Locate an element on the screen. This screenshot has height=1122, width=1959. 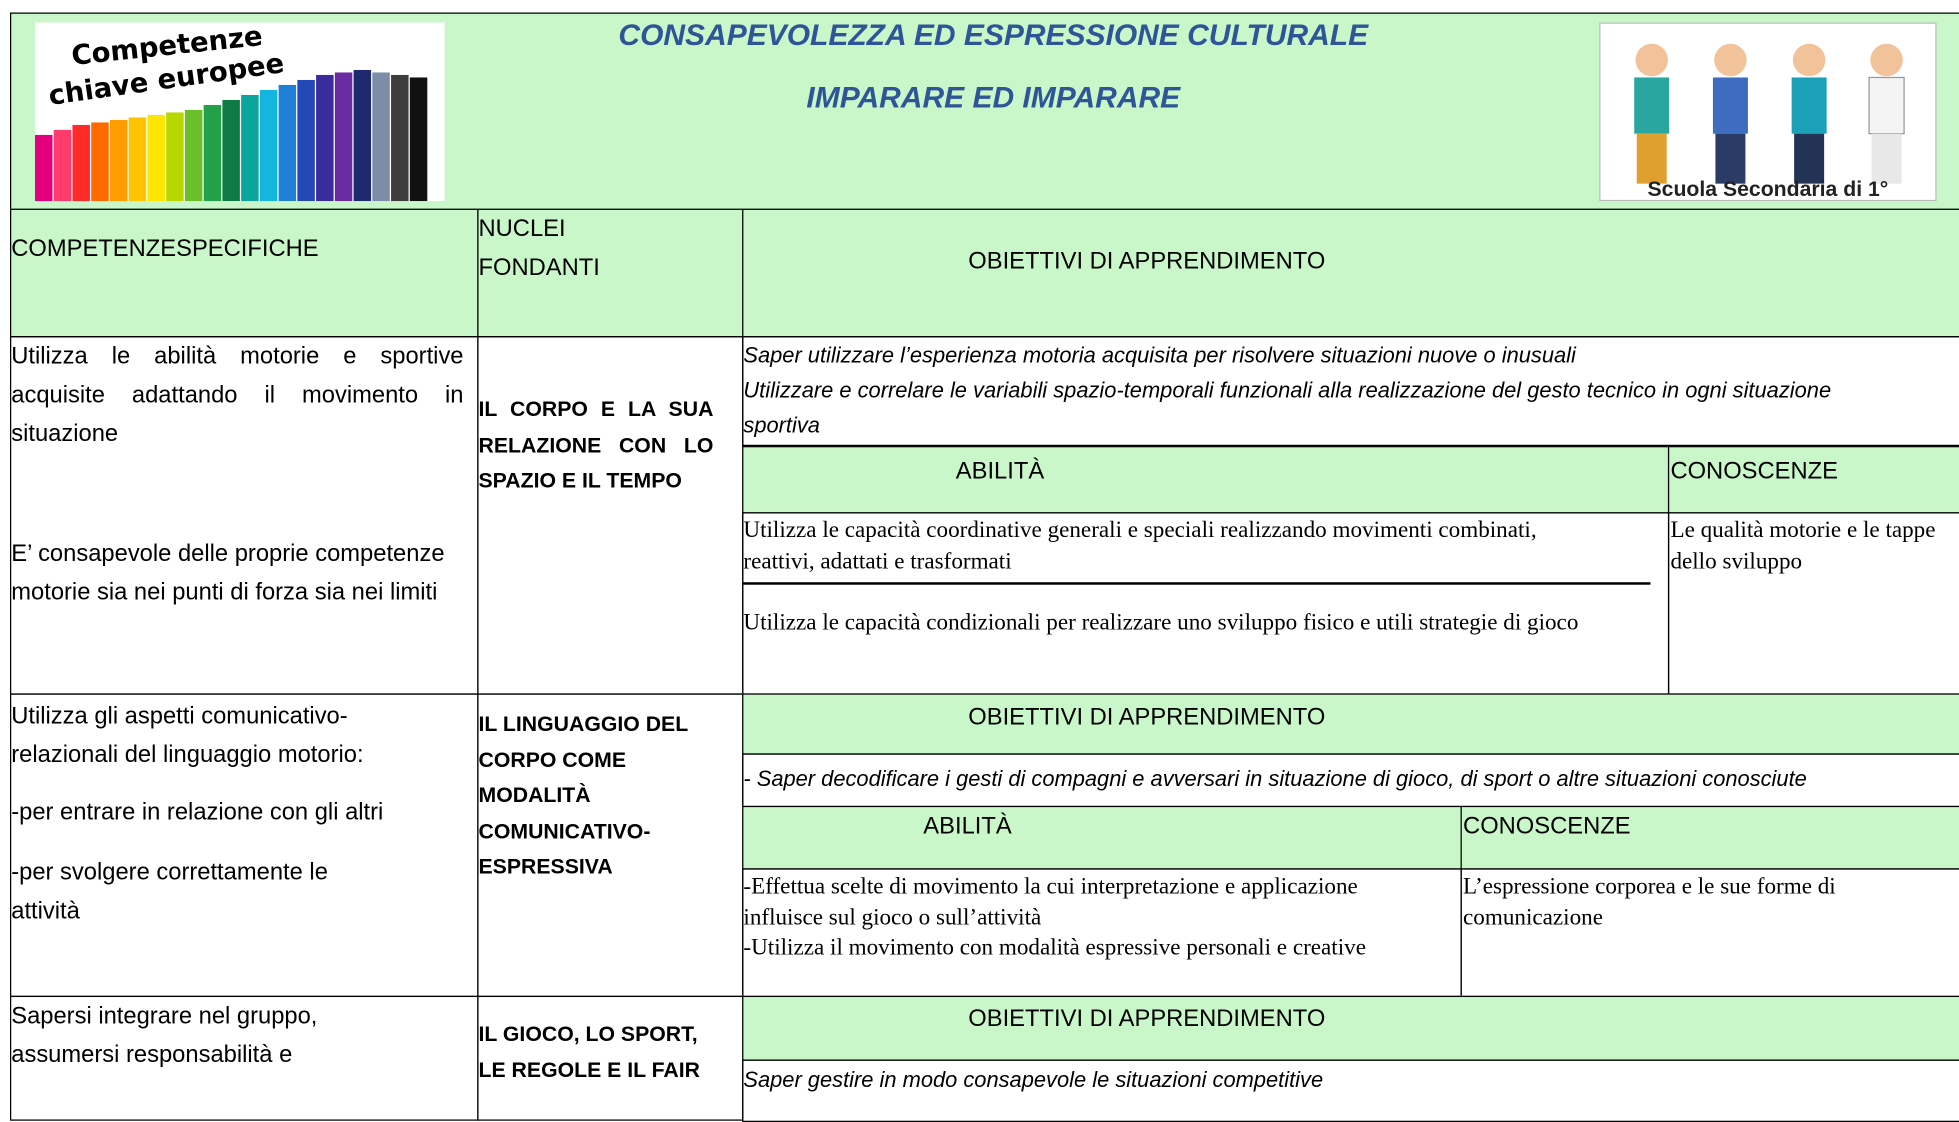
students-illustration is located at coordinates (1769, 113).